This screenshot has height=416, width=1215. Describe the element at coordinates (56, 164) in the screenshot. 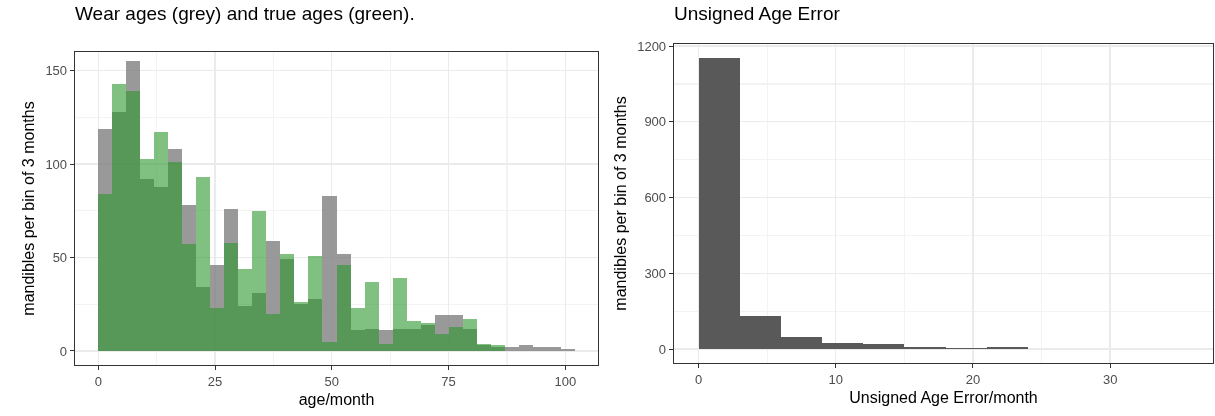

I see `y-tick-label: 100` at that location.